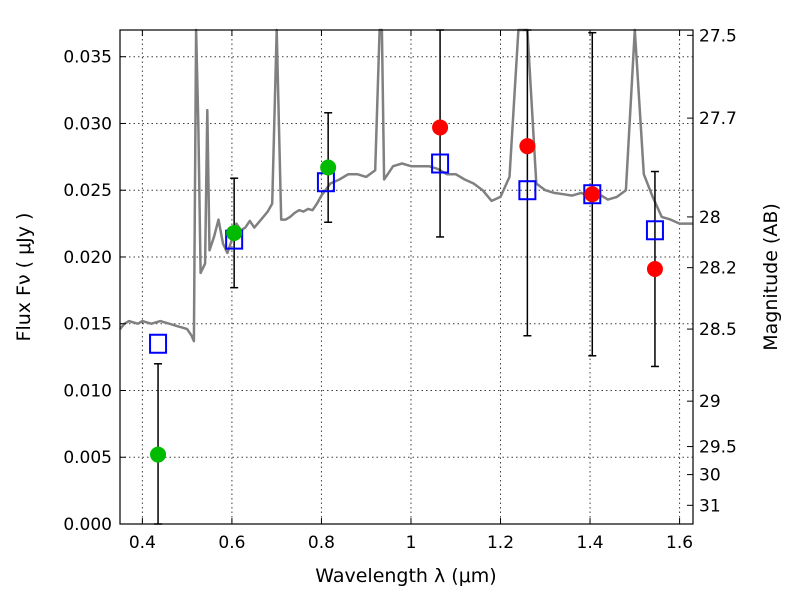 This screenshot has width=800, height=600. Describe the element at coordinates (710, 506) in the screenshot. I see `right-tick-label: 31` at that location.